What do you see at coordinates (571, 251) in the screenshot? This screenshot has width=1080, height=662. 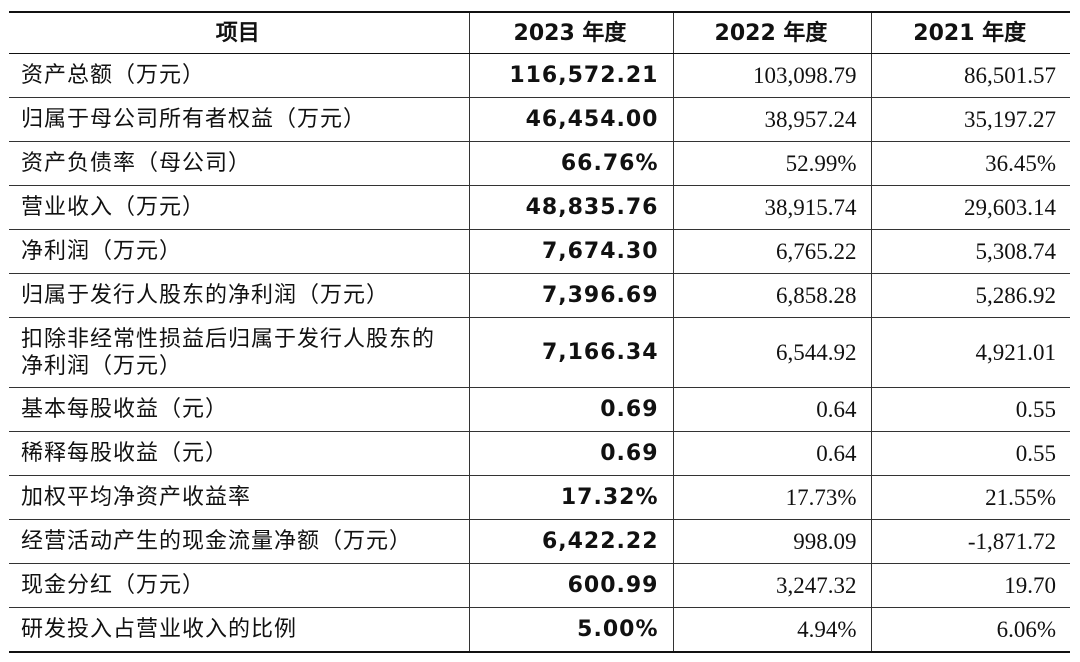 I see `value-2023: 7,674.30` at bounding box center [571, 251].